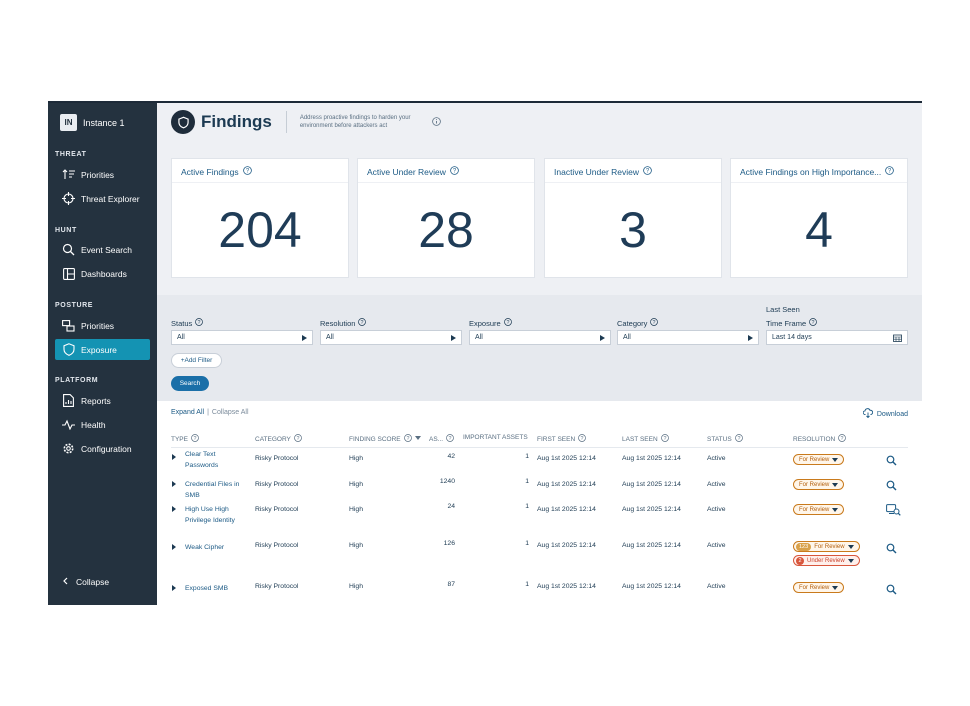  I want to click on filter-panel, so click(539, 348).